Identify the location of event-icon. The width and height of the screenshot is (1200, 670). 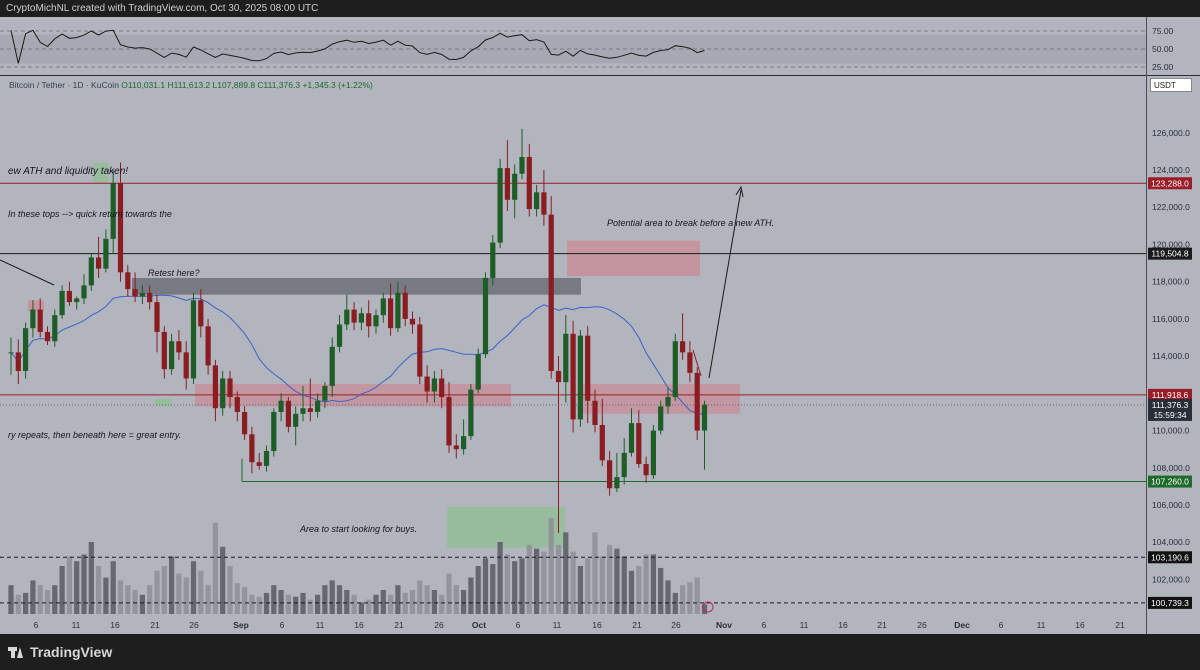
(708, 607).